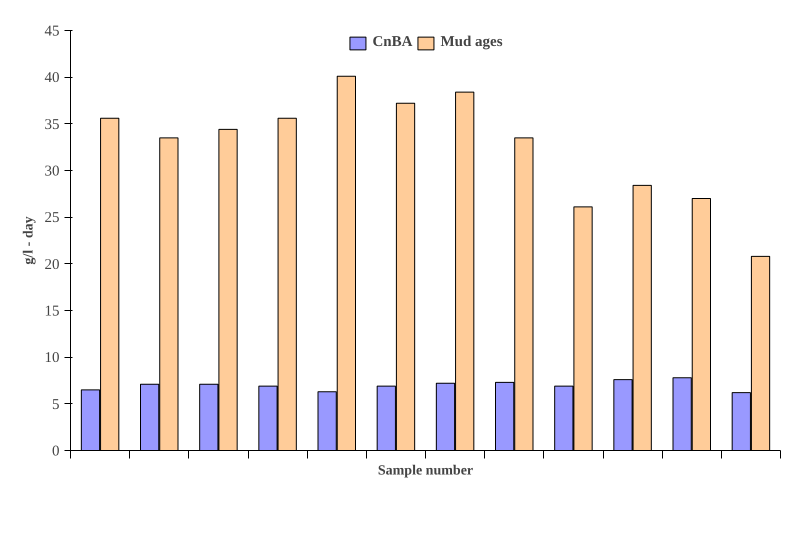  Describe the element at coordinates (56, 404) in the screenshot. I see `y-tick-label: 5` at that location.